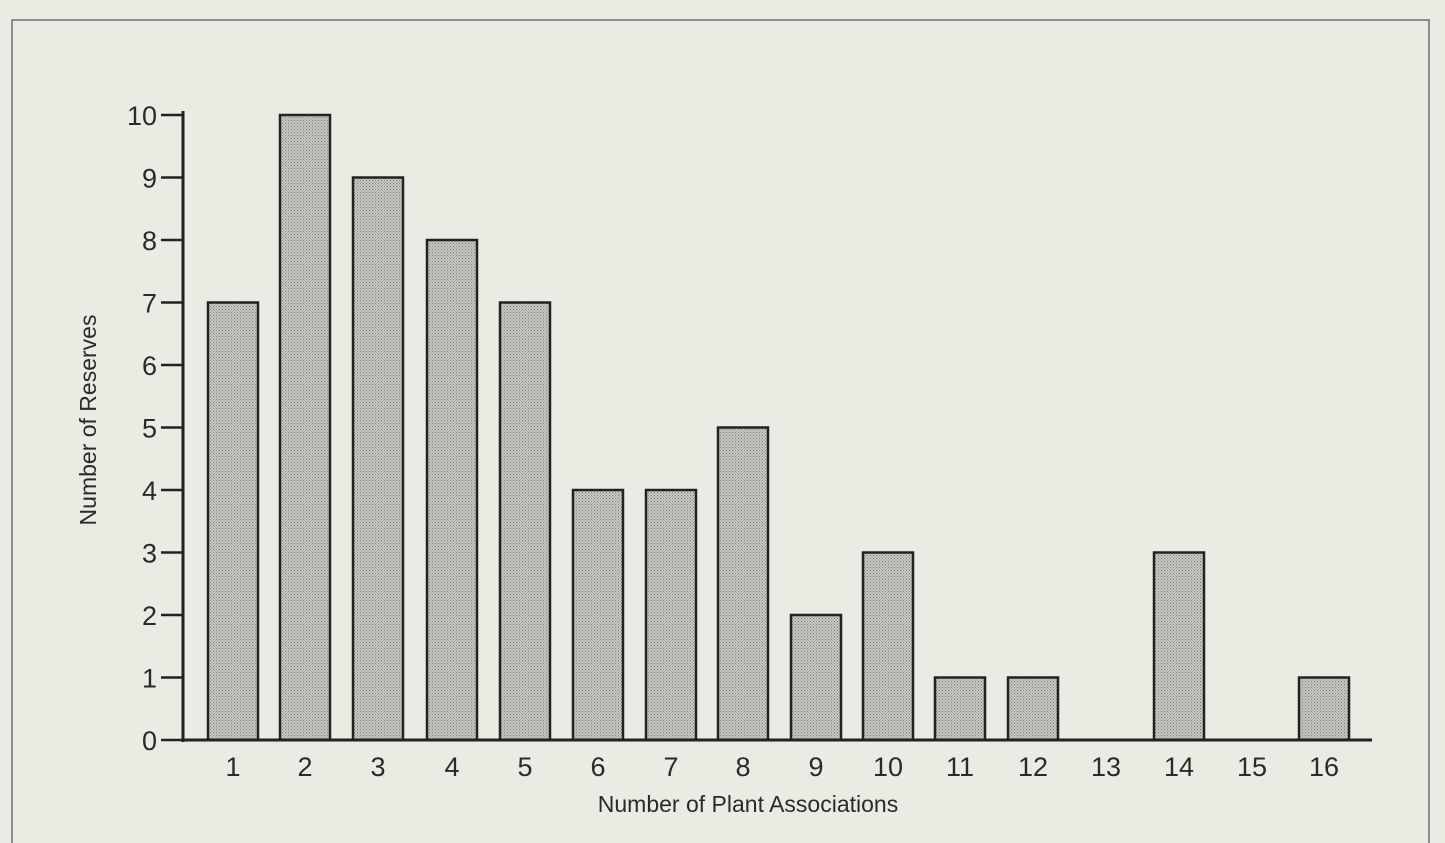 The height and width of the screenshot is (843, 1445). I want to click on x-tick-label-10: 10, so click(888, 767).